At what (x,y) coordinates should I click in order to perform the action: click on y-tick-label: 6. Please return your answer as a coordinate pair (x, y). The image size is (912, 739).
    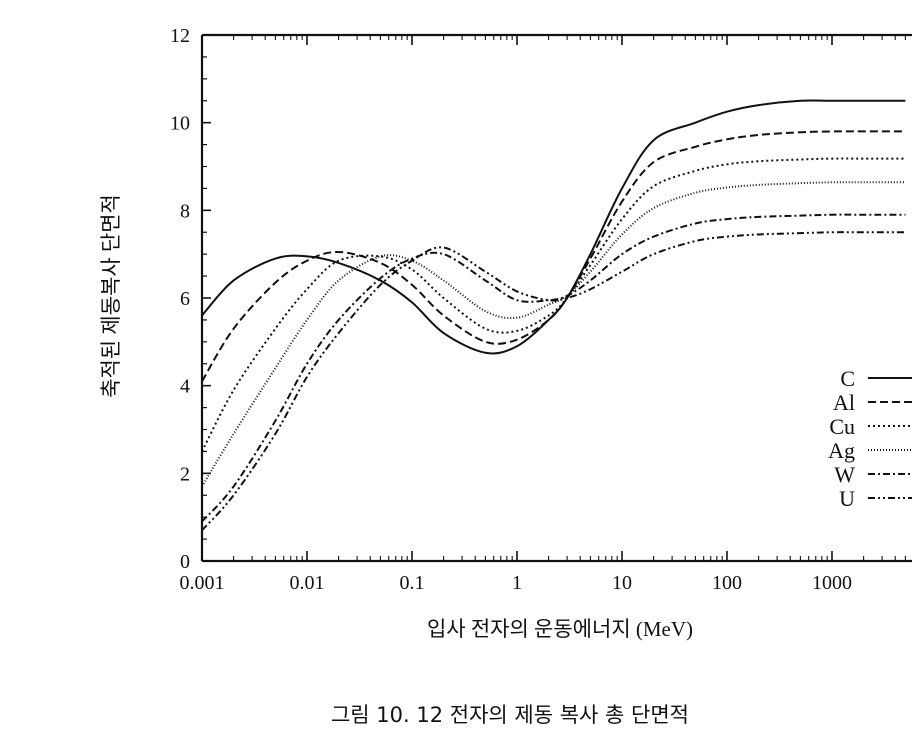
    Looking at the image, I should click on (185, 299).